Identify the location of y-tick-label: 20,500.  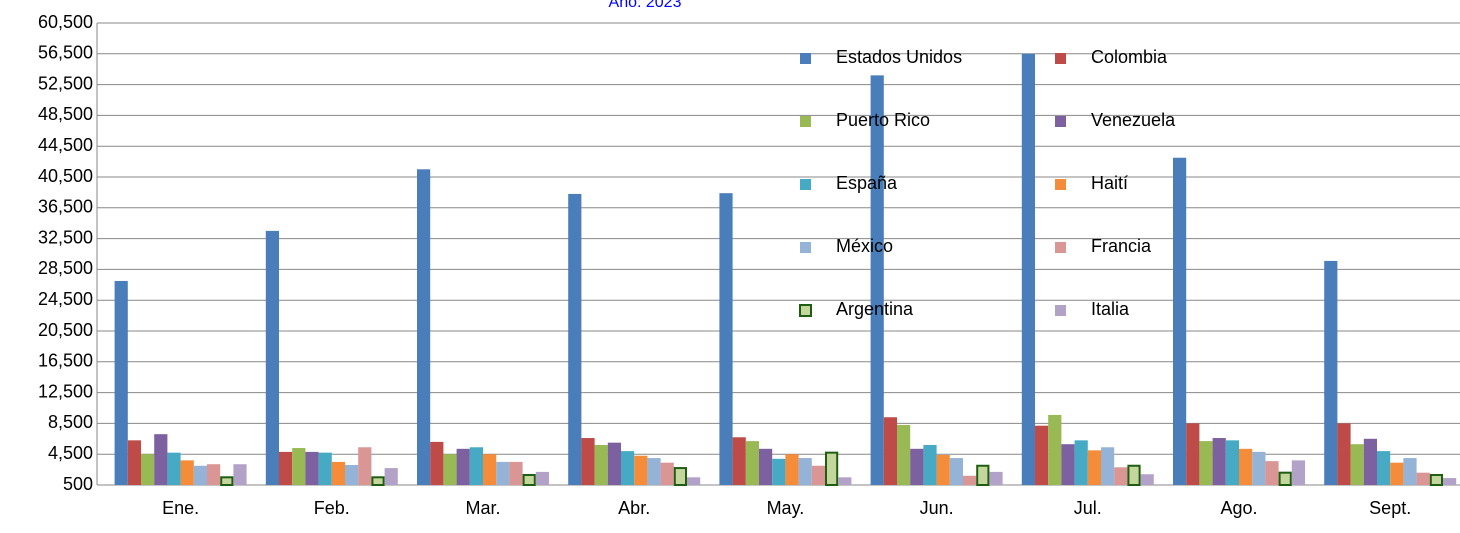
(65, 330).